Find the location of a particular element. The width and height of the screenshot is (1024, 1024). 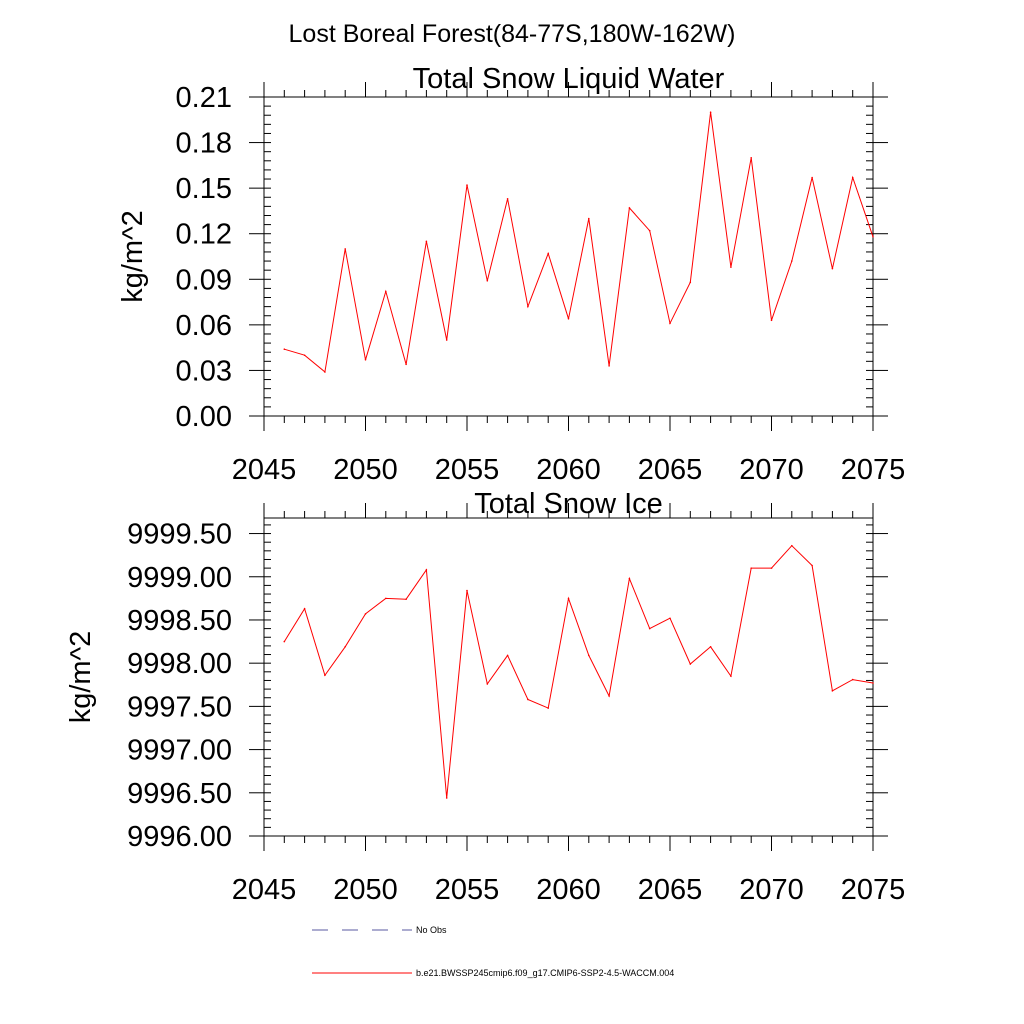

page-title: Lost Boreal Forest(84-77S,180W-162W) is located at coordinates (512, 34).